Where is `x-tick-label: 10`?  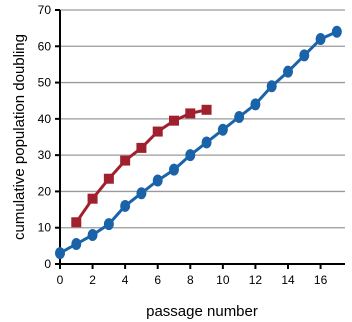 x-tick-label: 10 is located at coordinates (223, 280).